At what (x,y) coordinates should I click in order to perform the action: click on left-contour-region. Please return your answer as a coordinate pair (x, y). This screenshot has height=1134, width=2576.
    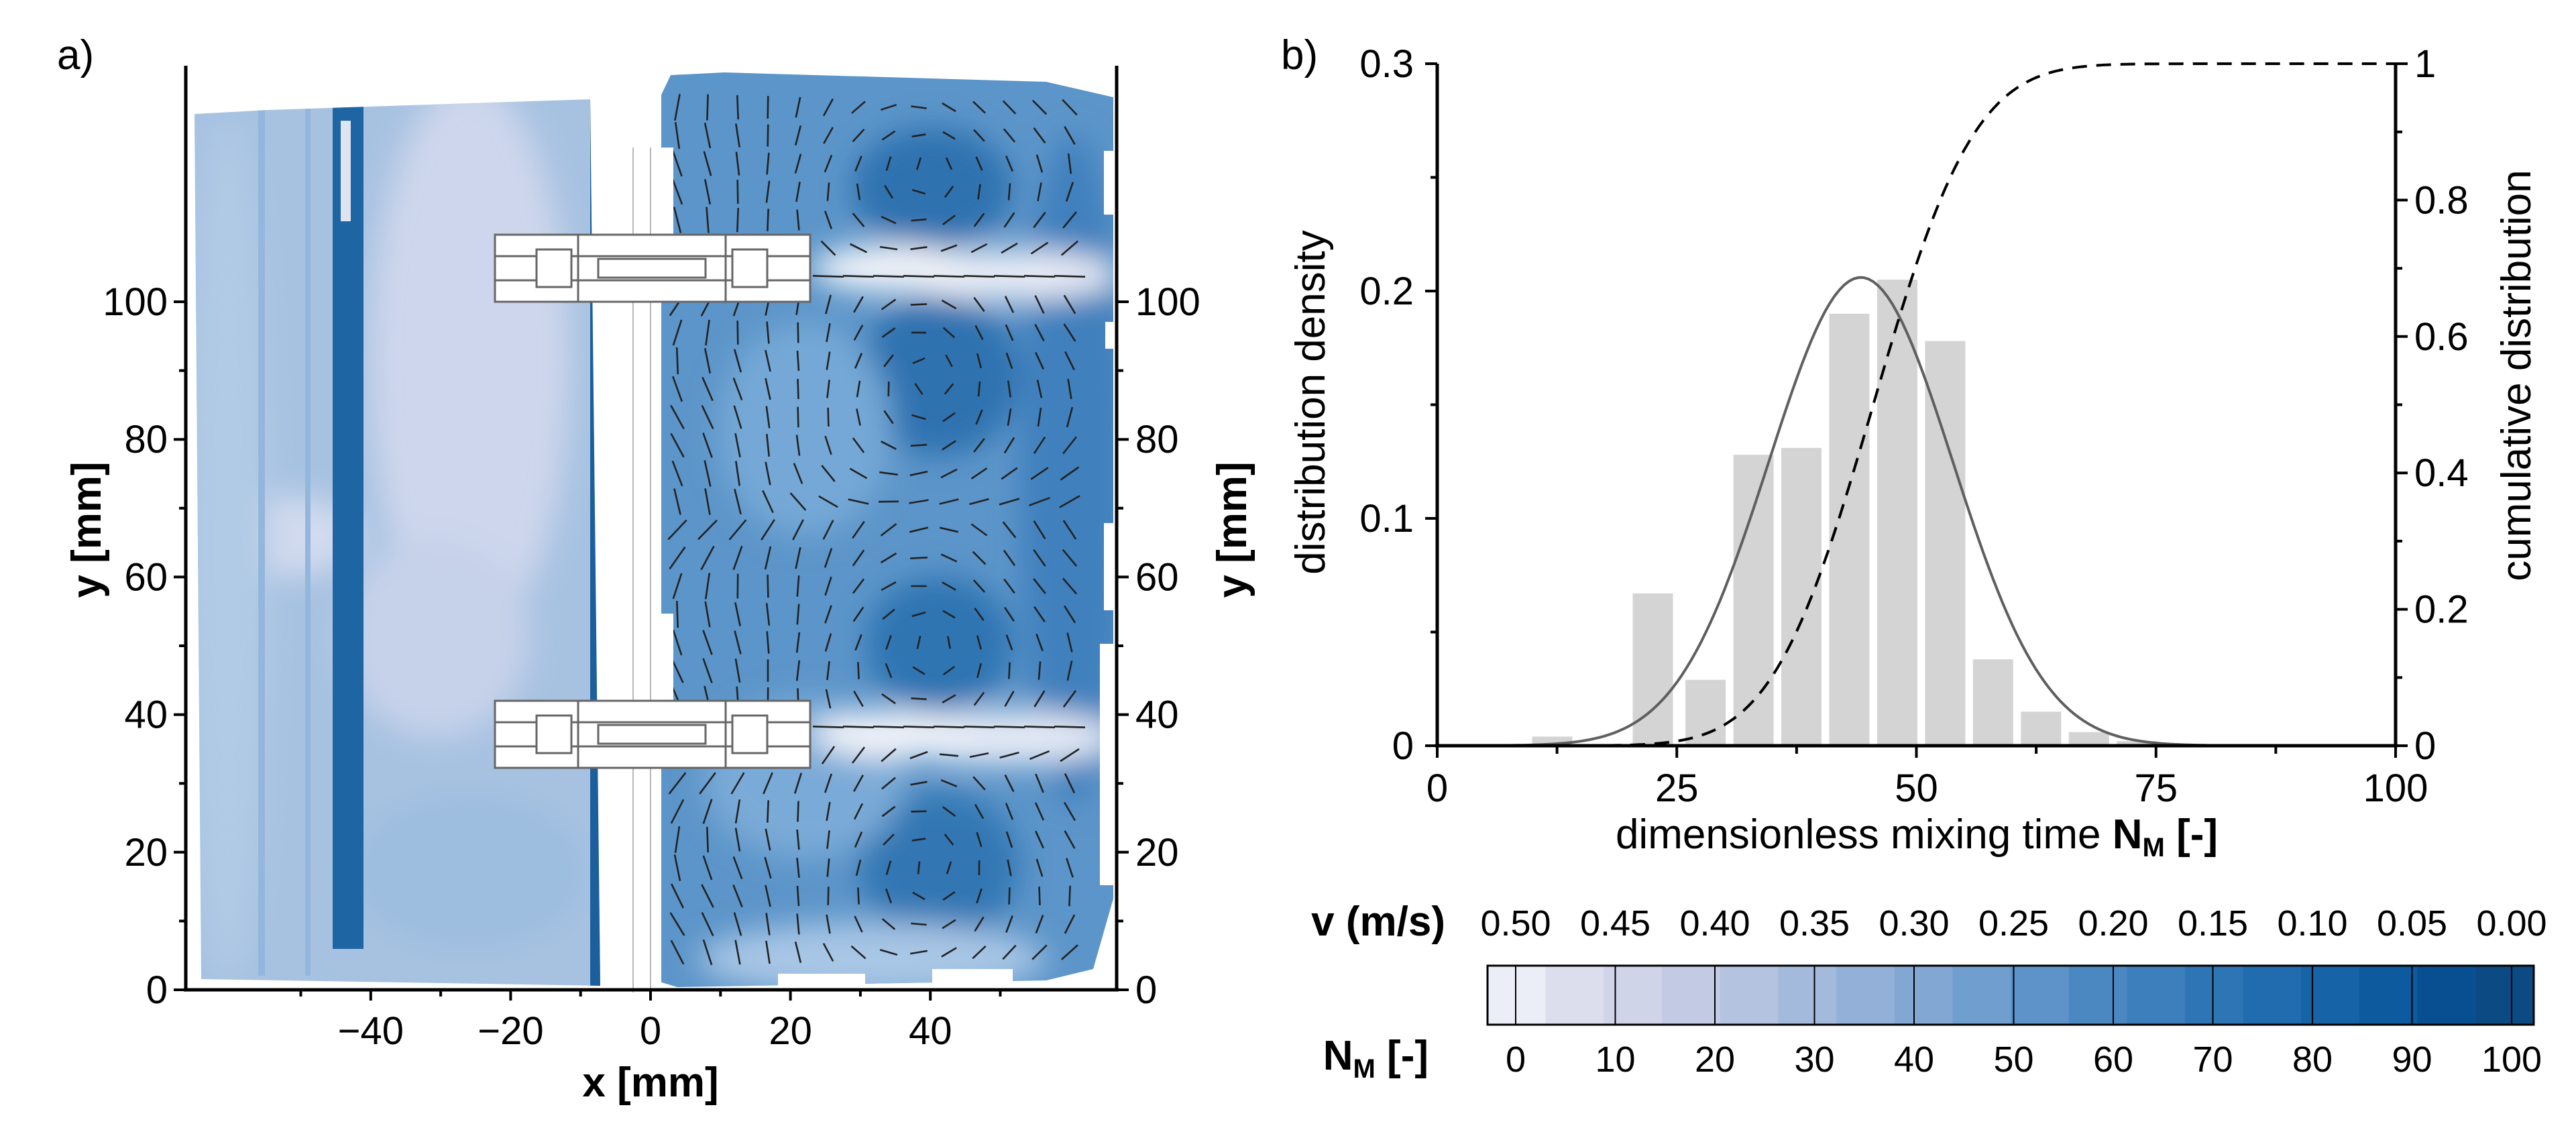
    Looking at the image, I should click on (397, 542).